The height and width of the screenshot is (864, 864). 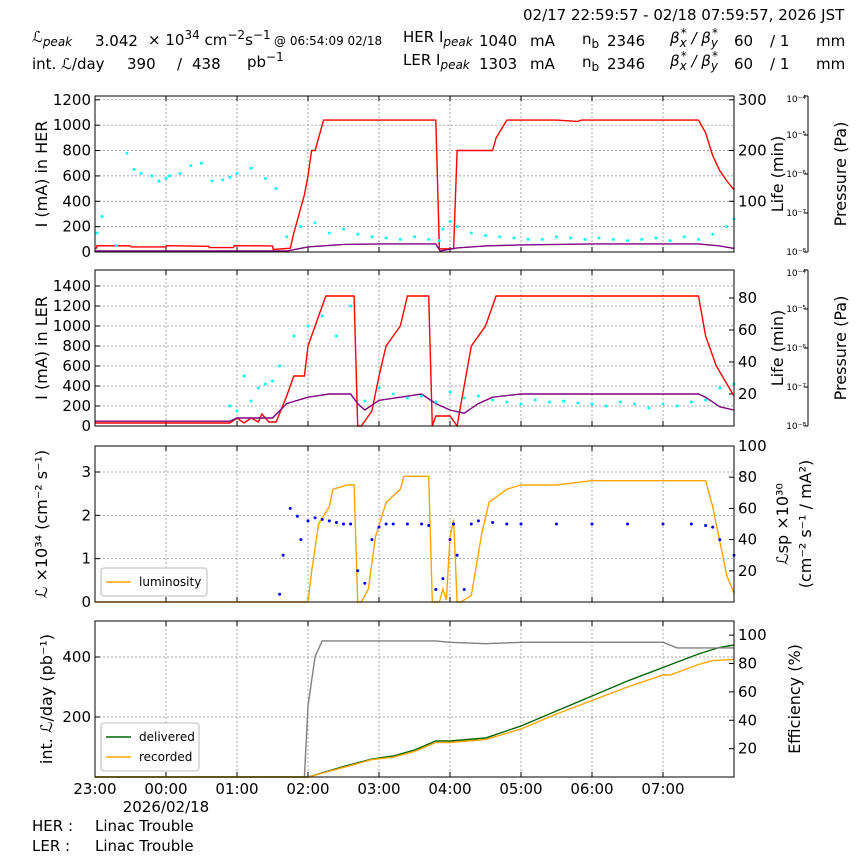 I want to click on y-tick-label: 3, so click(x=86, y=472).